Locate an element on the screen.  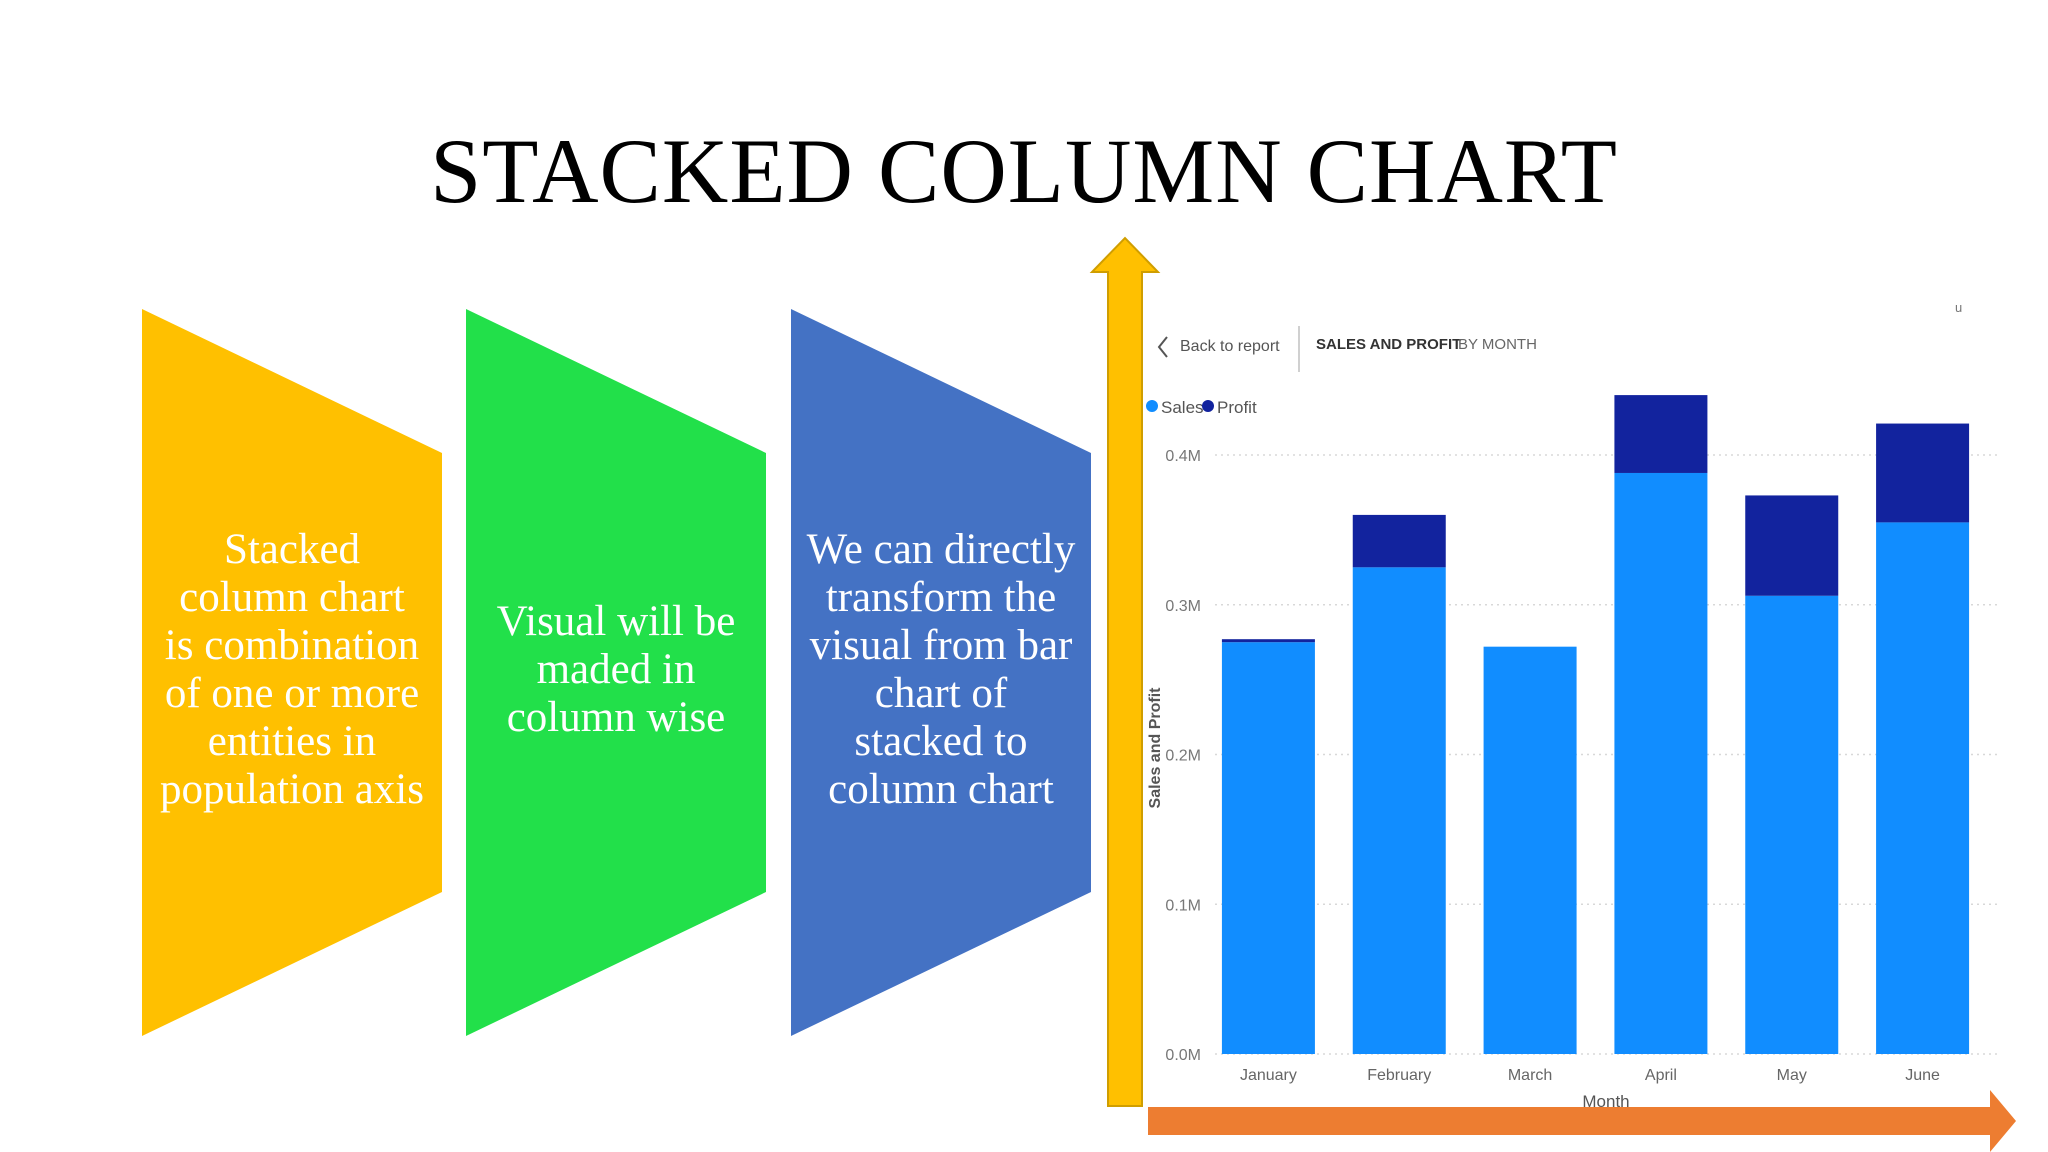
right-arrow-shape is located at coordinates (1582, 1121).